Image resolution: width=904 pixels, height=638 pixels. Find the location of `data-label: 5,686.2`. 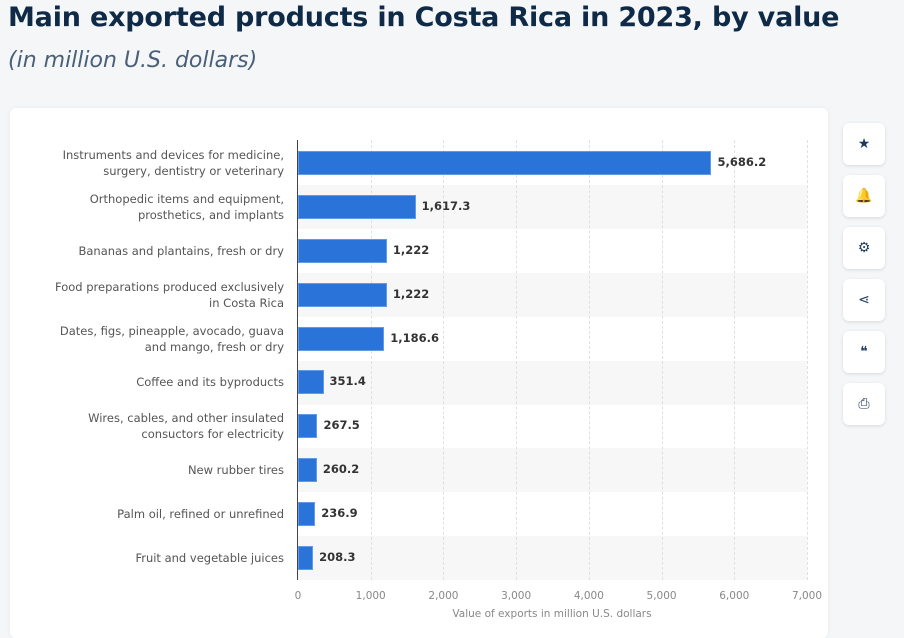

data-label: 5,686.2 is located at coordinates (742, 161).